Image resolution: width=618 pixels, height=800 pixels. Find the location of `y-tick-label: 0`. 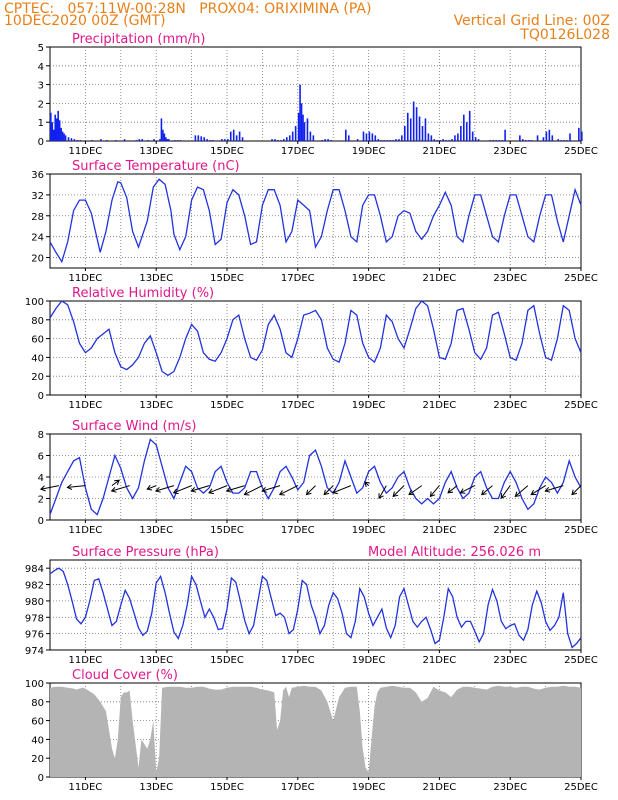

y-tick-label: 0 is located at coordinates (41, 521).